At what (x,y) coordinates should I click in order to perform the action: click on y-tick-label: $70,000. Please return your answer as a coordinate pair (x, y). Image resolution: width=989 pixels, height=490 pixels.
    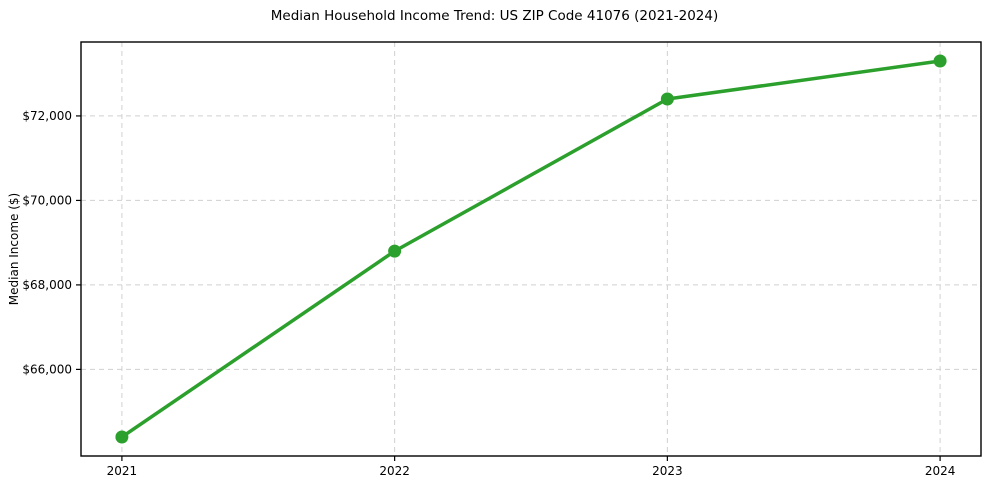
    Looking at the image, I should click on (47, 201).